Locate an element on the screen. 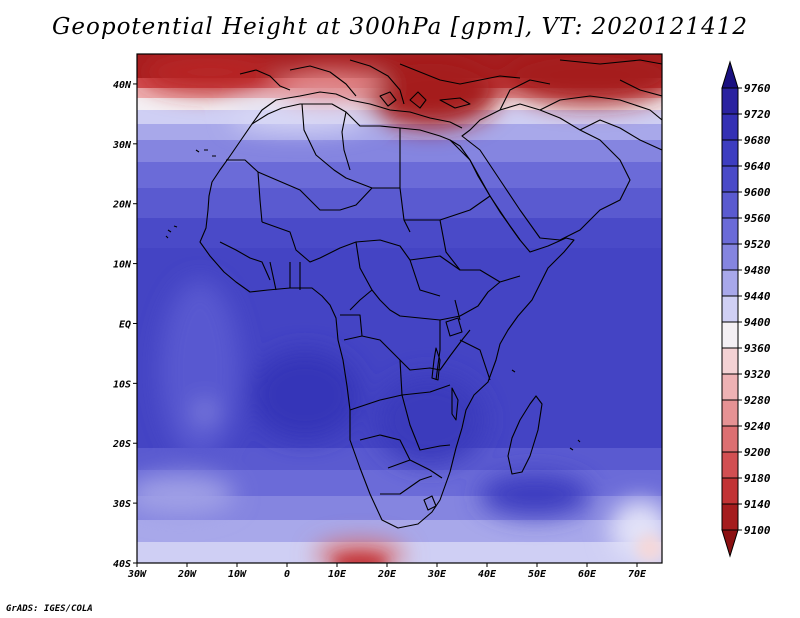 The height and width of the screenshot is (618, 800). lon-tick-label: 60E is located at coordinates (587, 574).